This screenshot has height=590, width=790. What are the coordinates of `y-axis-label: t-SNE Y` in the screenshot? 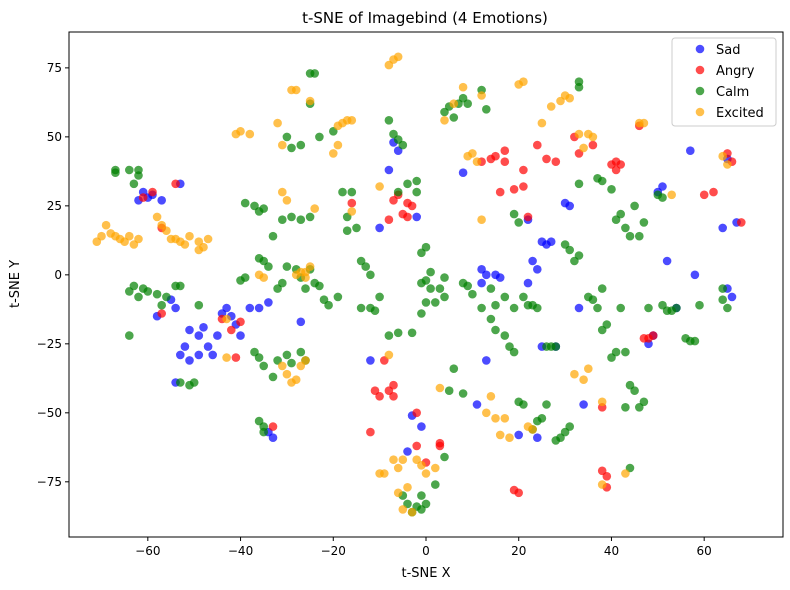 It's located at (15, 284).